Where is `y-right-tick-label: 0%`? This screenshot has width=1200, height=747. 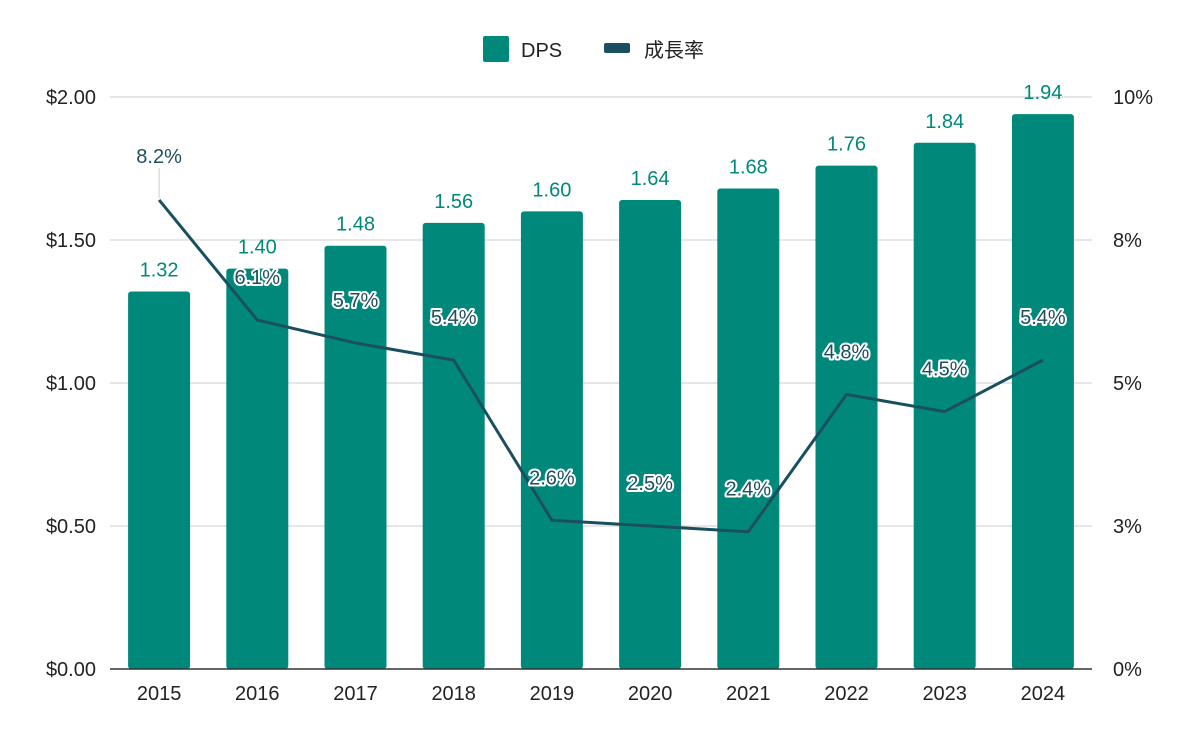
y-right-tick-label: 0% is located at coordinates (1127, 670).